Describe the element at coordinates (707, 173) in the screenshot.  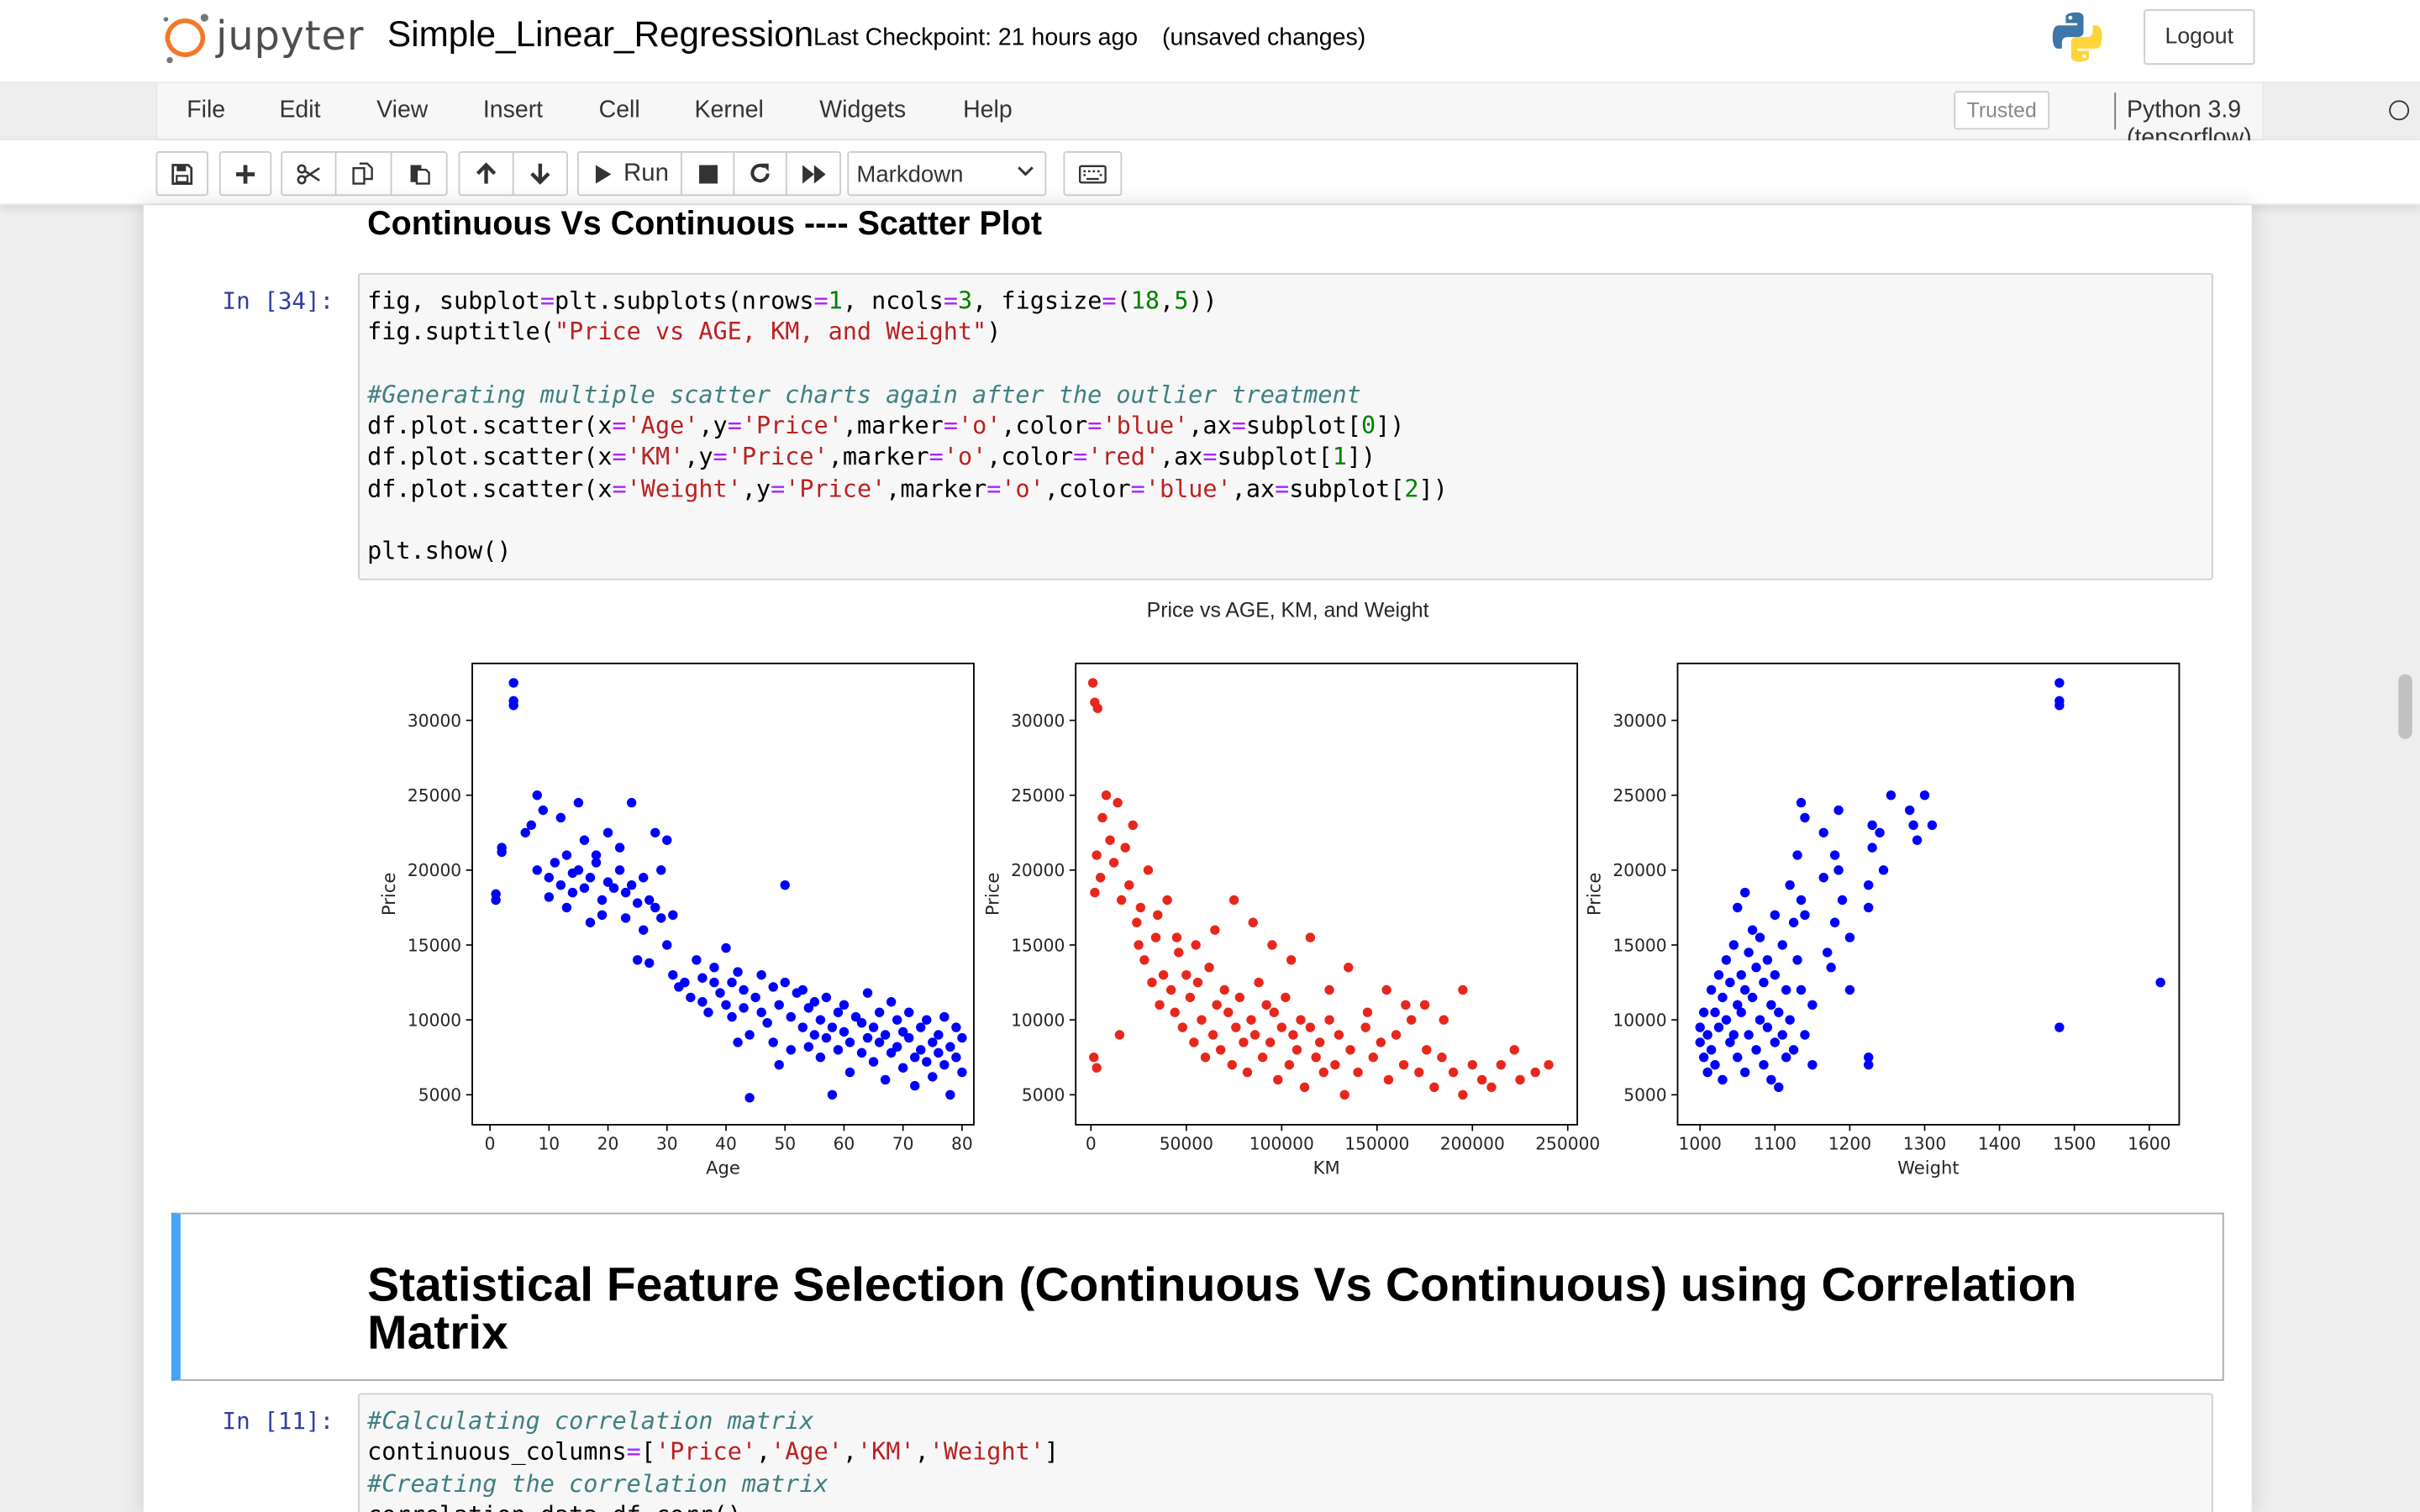
I see `interrupt-button` at that location.